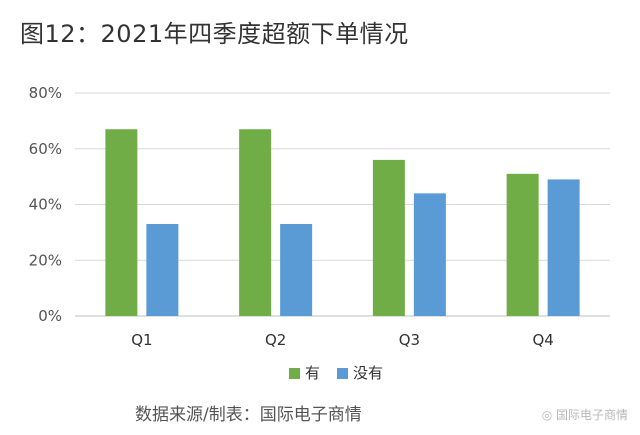 This screenshot has width=640, height=435. Describe the element at coordinates (45, 93) in the screenshot. I see `y-tick-label: 80%` at that location.